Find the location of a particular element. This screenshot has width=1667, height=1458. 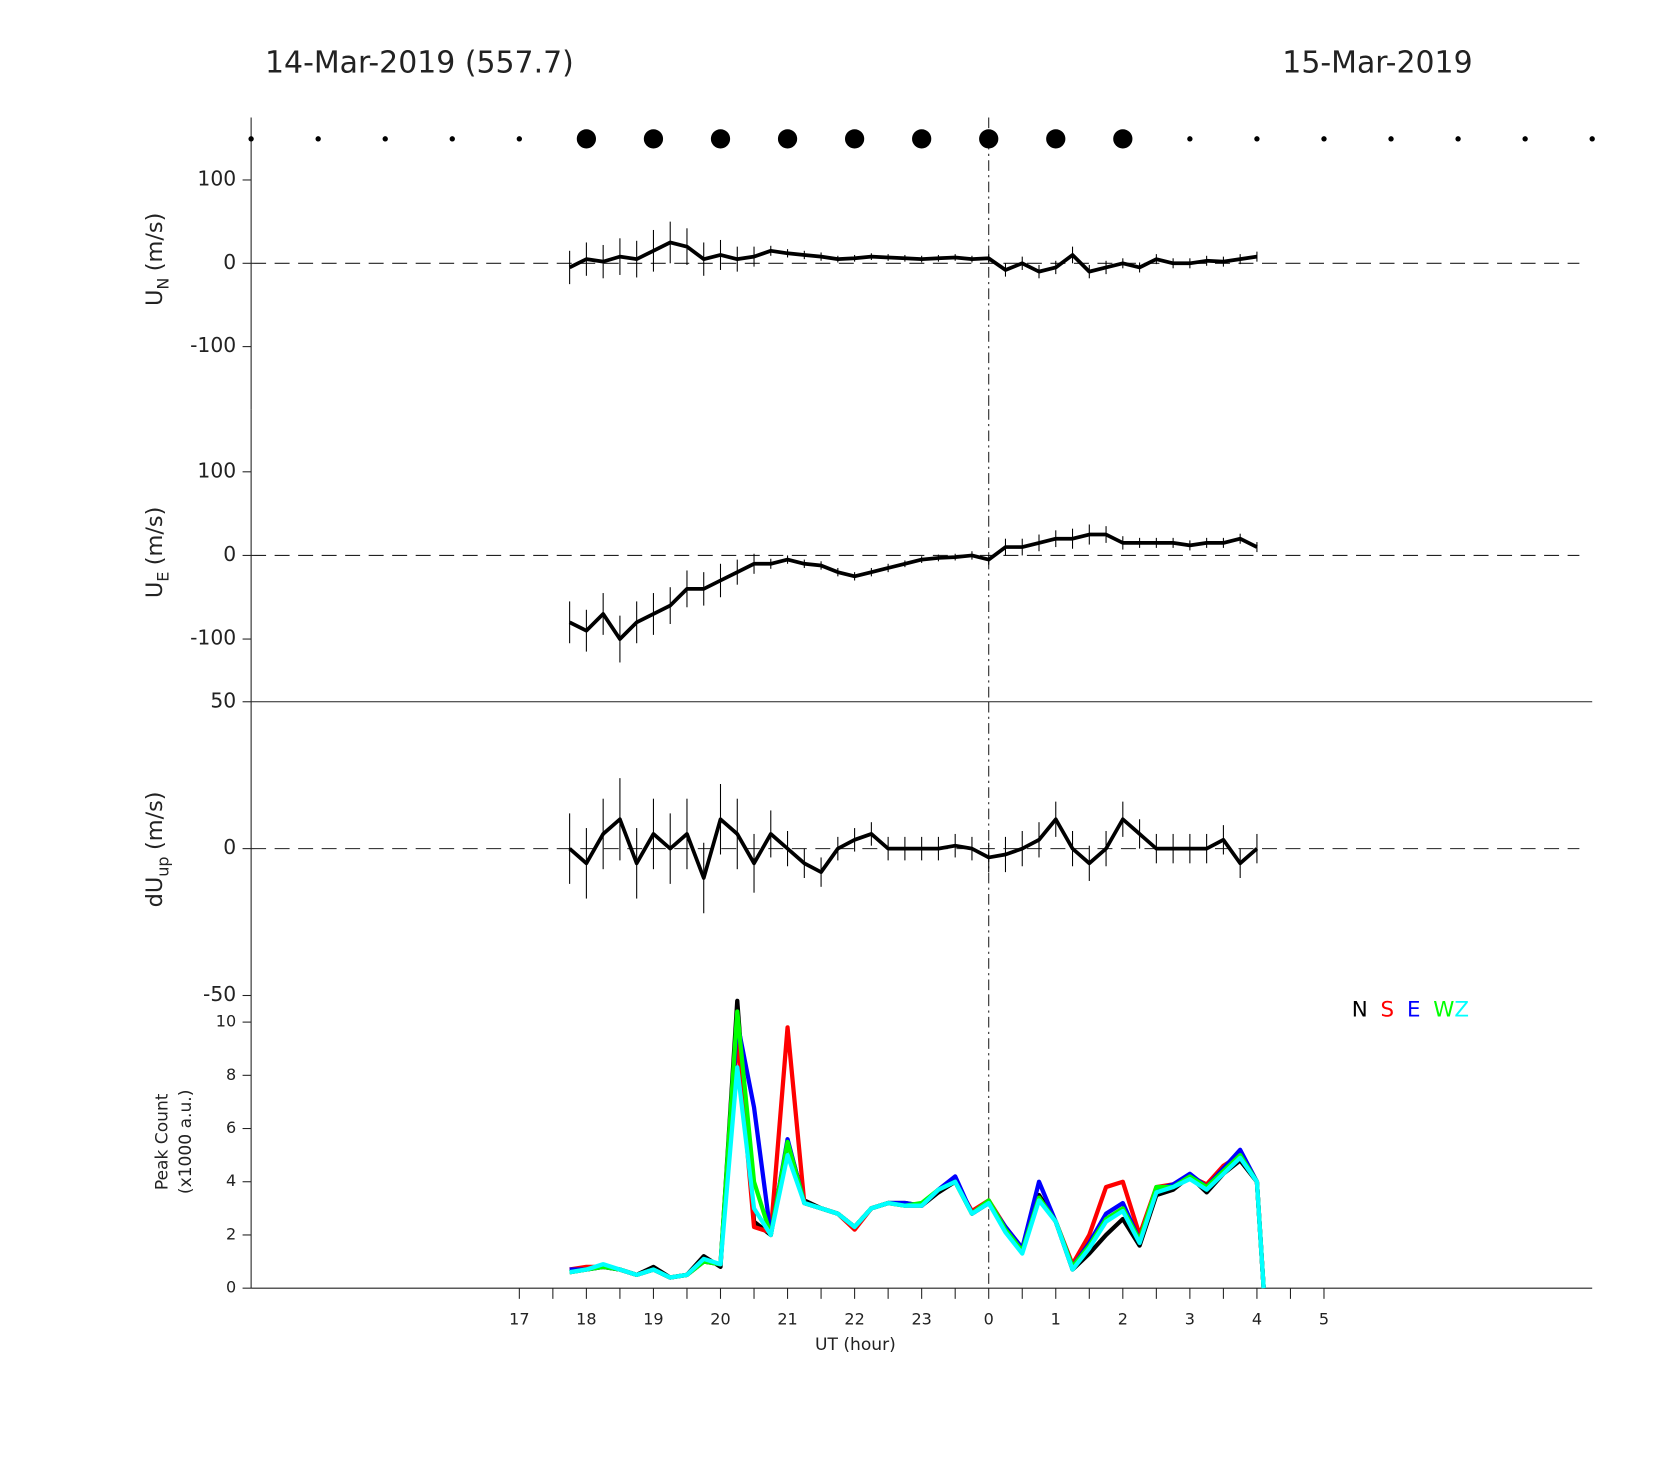

y-tick-label: 8 is located at coordinates (231, 1074).